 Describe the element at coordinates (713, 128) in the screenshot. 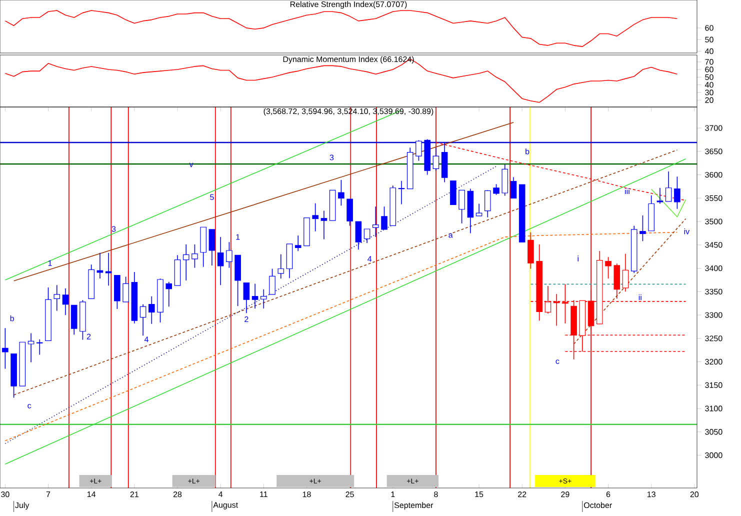

I see `y-tick-label: 3700` at that location.